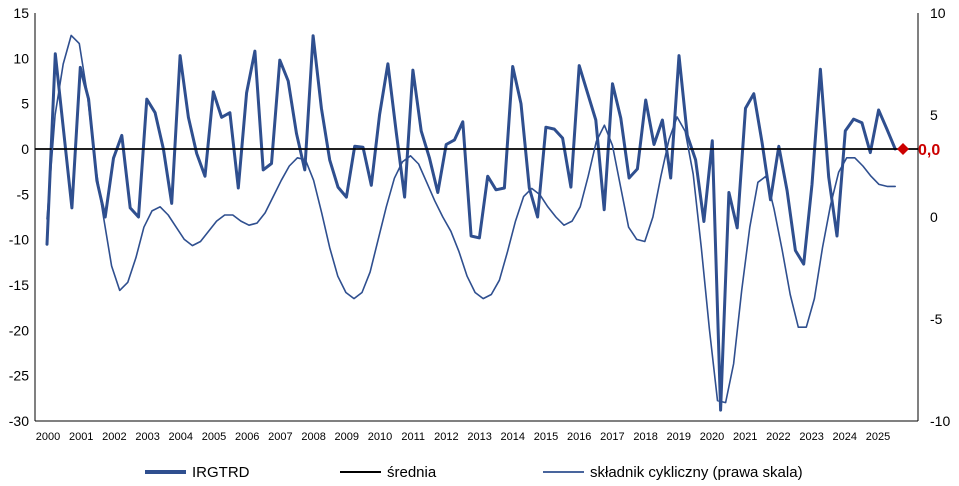 This screenshot has height=486, width=959. I want to click on left-tick-label: -10, so click(19, 240).